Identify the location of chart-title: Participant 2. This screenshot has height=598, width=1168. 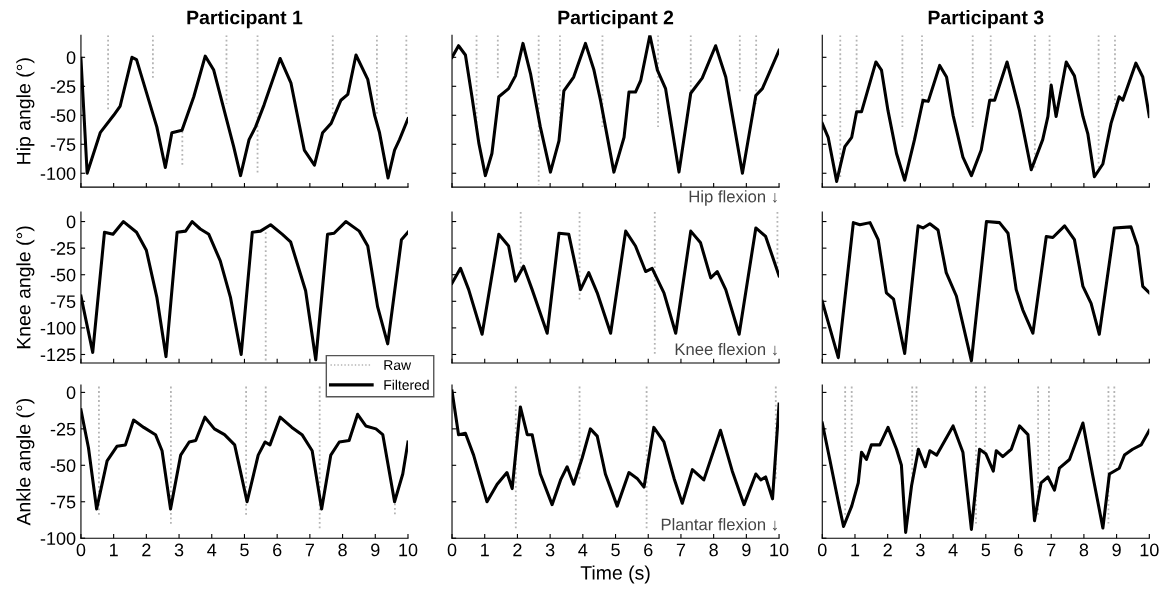
(616, 19).